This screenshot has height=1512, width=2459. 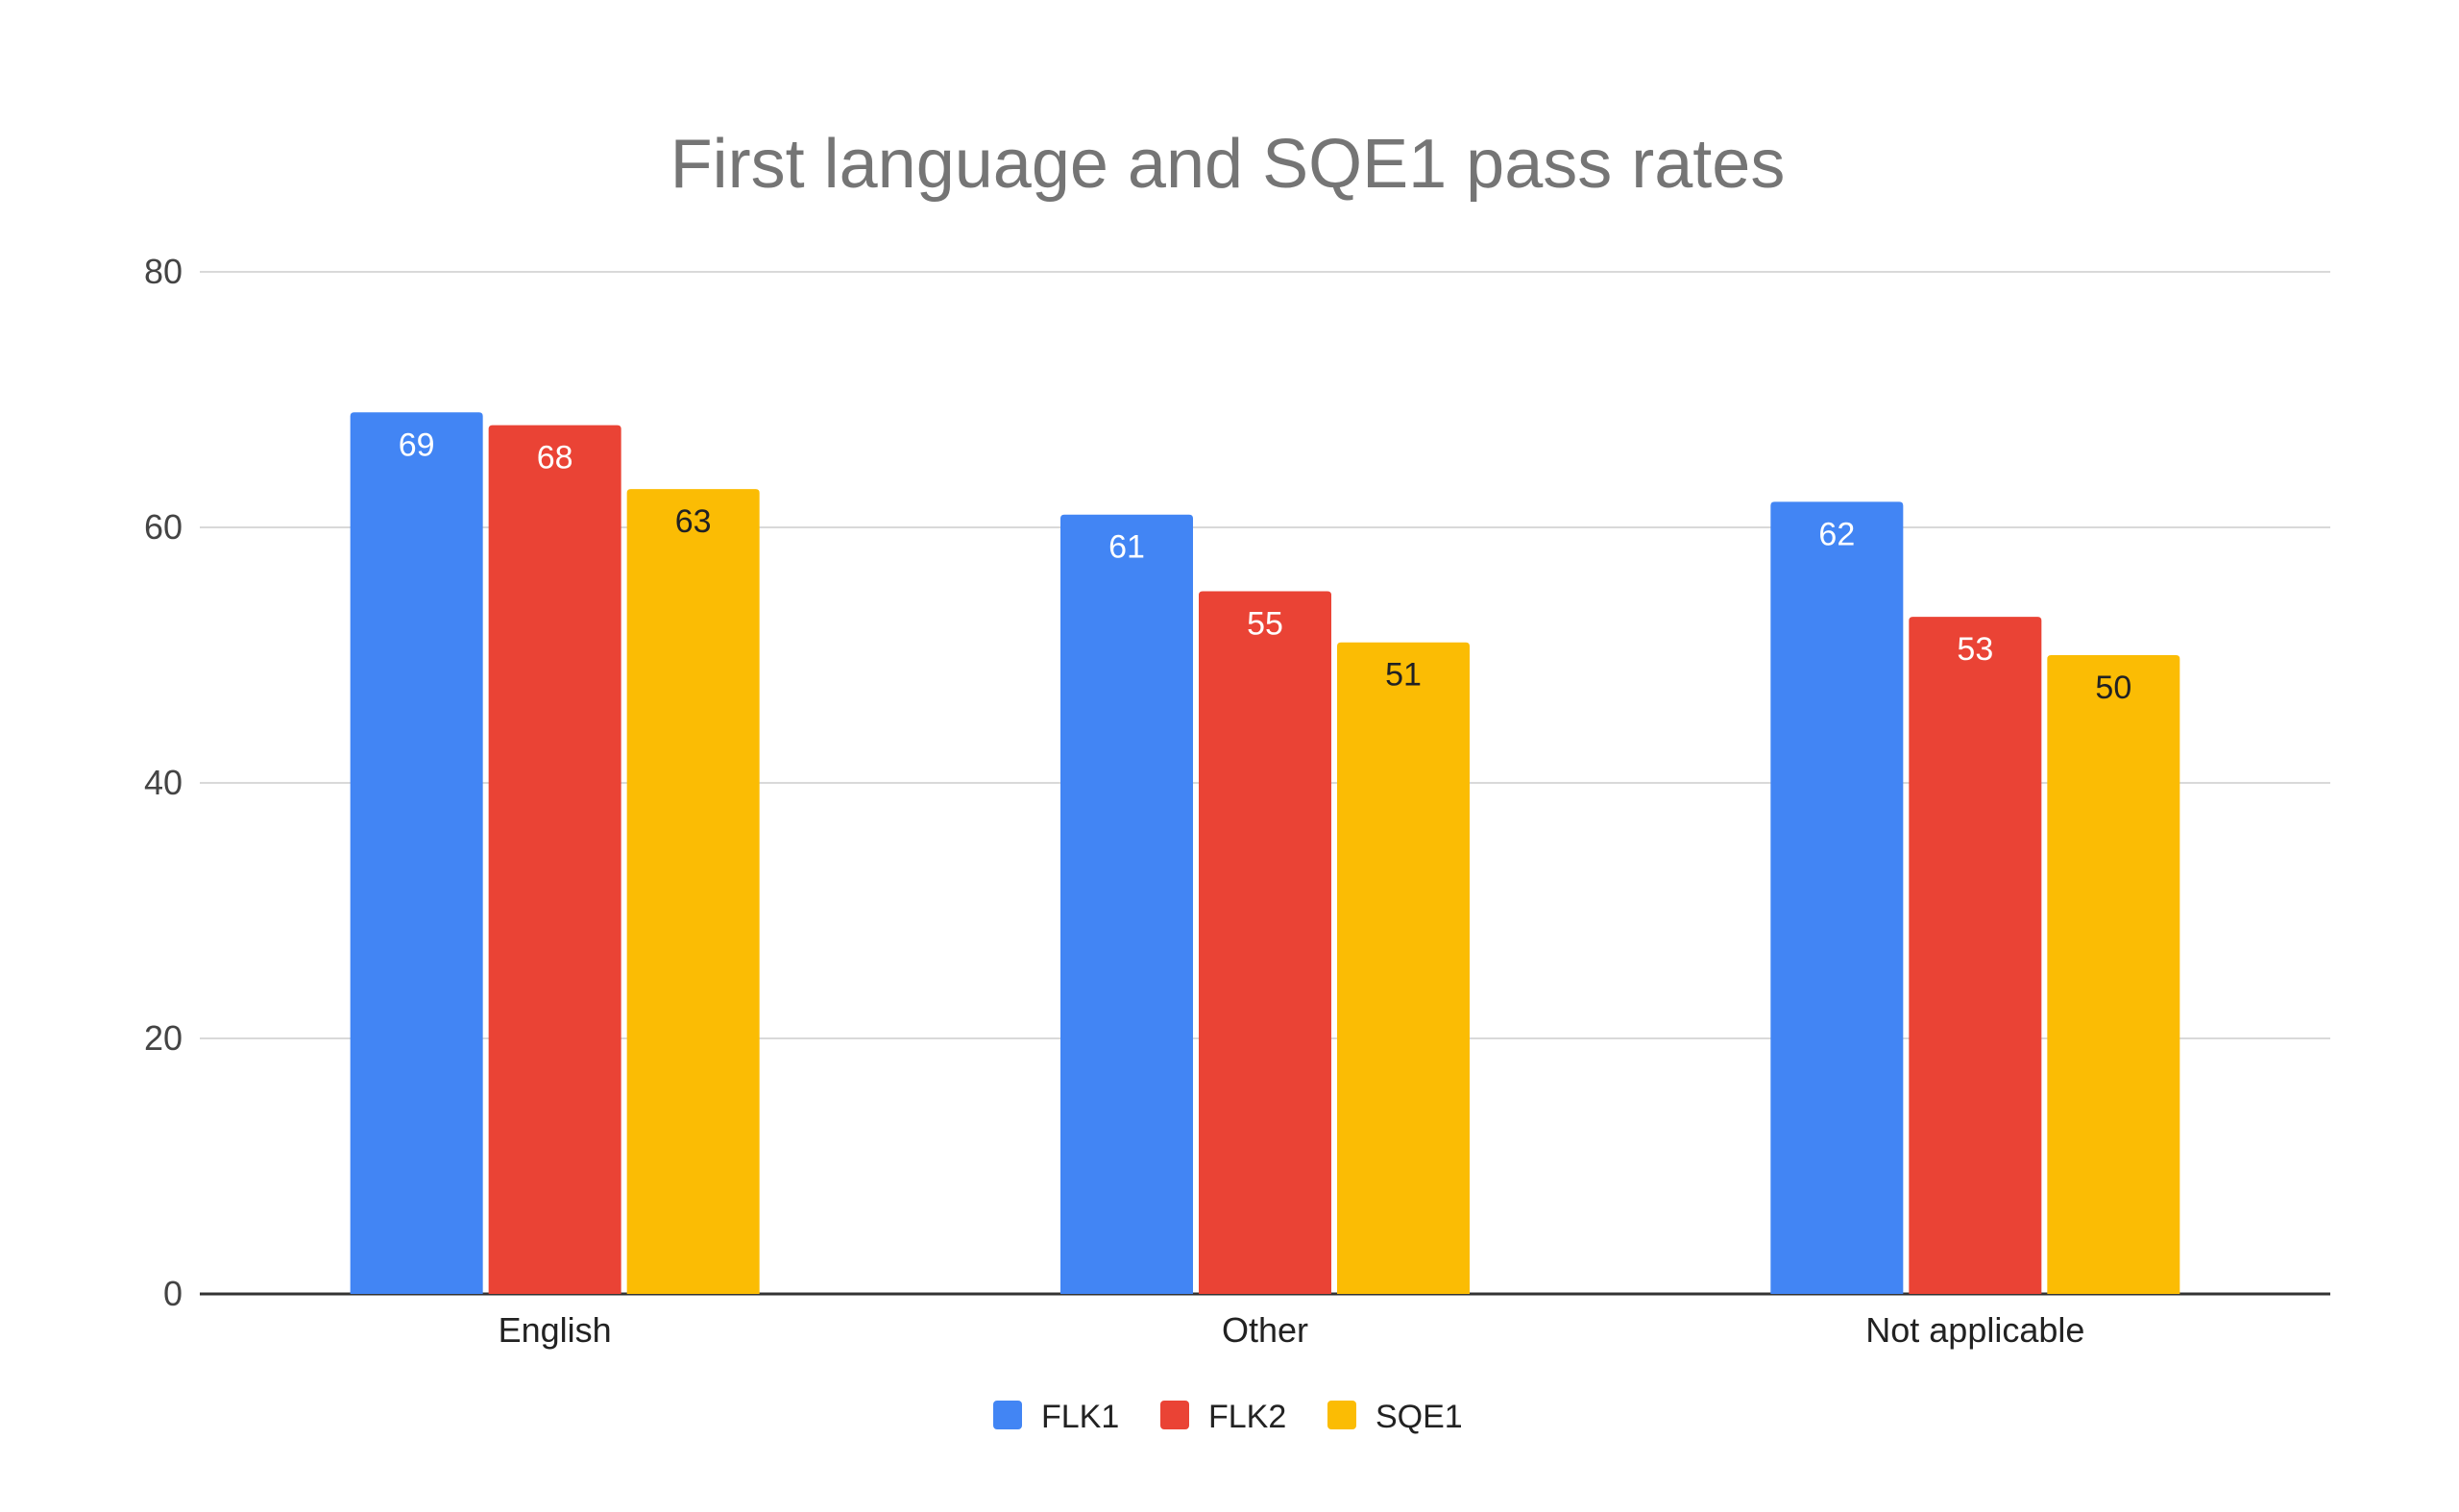 What do you see at coordinates (555, 458) in the screenshot?
I see `data-label: 68` at bounding box center [555, 458].